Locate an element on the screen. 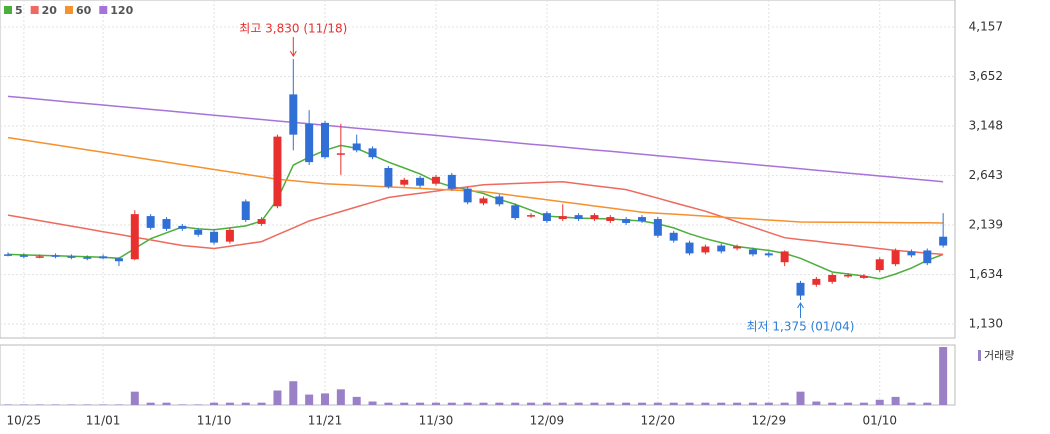 The image size is (1050, 434). y-tick-label: 3,148 is located at coordinates (986, 126).